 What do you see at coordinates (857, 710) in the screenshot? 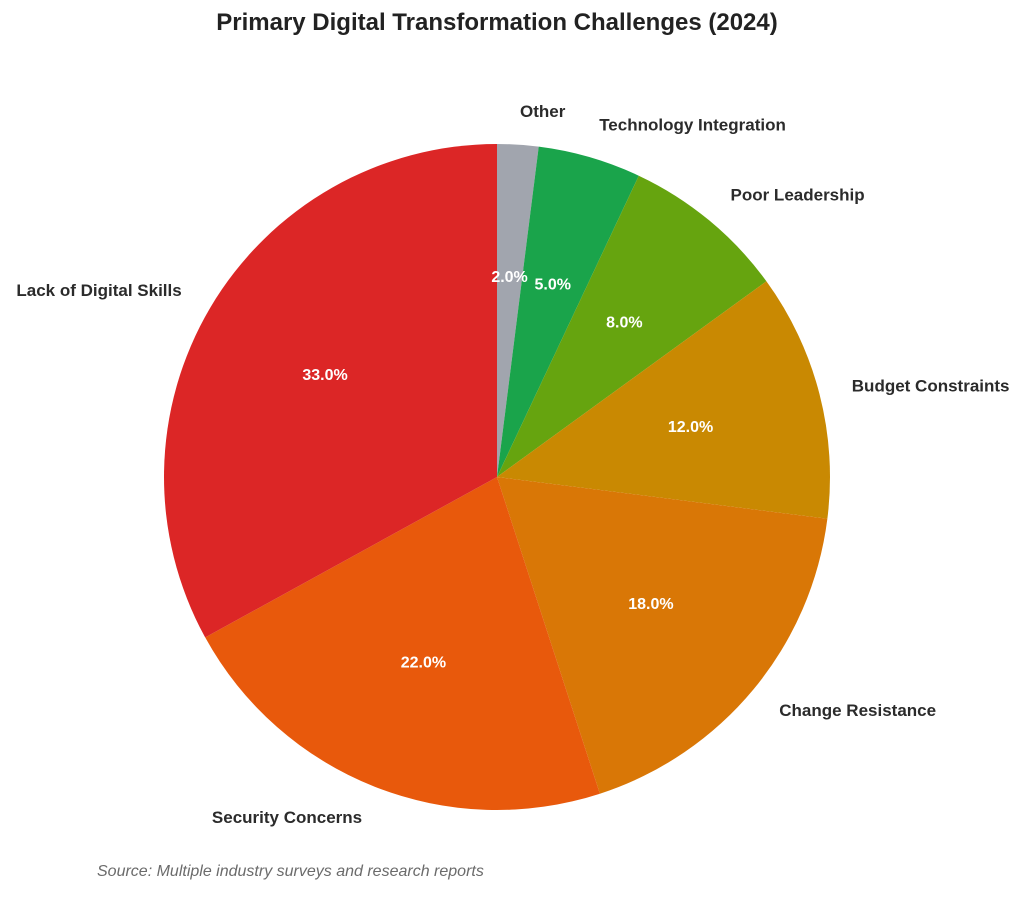
I see `category-label-change-resistance: Change Resistance` at bounding box center [857, 710].